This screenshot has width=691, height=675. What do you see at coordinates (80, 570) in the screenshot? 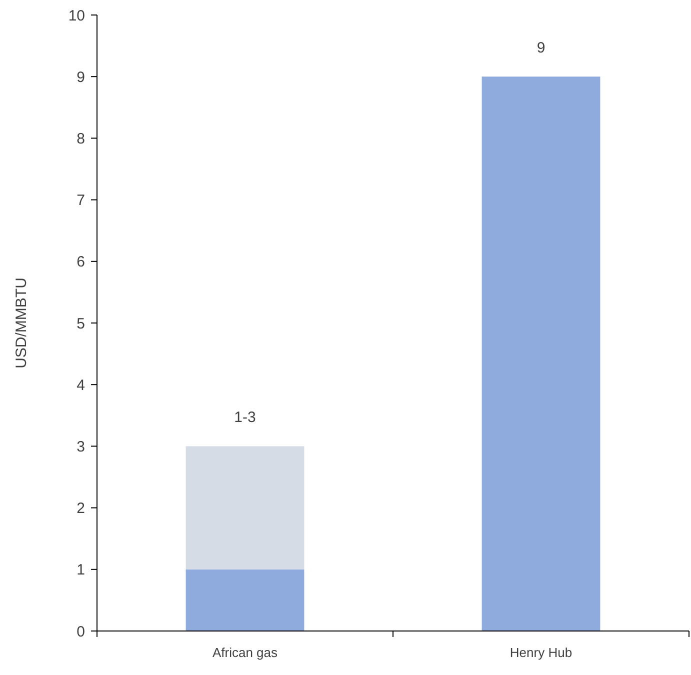
I see `y-tick-label: 1` at bounding box center [80, 570].